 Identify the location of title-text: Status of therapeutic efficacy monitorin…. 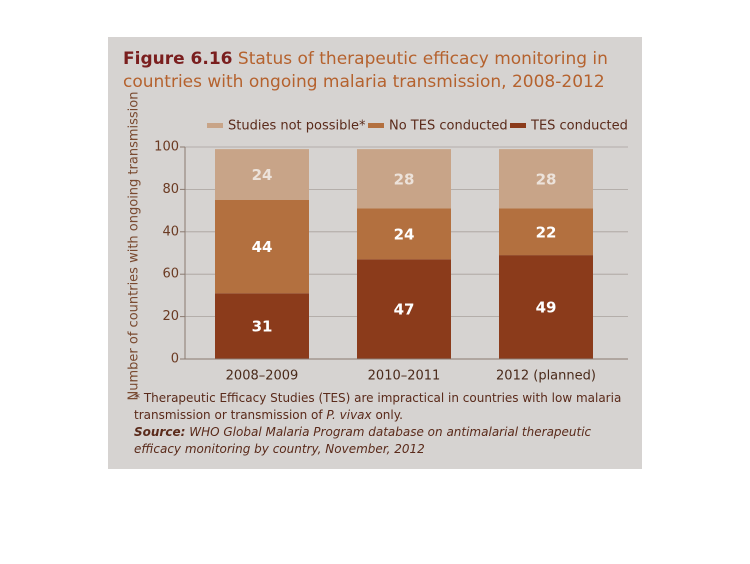
(365, 70).